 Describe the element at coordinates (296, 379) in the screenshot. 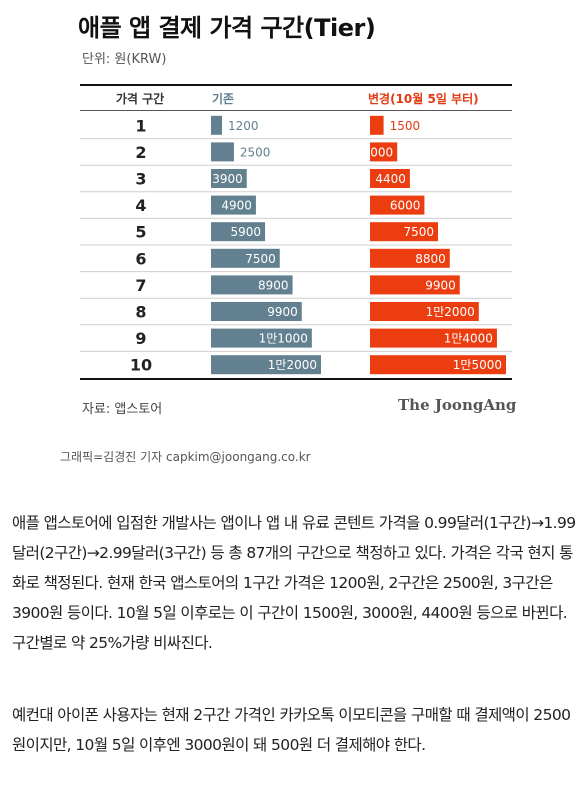

I see `table-bottom-rule` at that location.